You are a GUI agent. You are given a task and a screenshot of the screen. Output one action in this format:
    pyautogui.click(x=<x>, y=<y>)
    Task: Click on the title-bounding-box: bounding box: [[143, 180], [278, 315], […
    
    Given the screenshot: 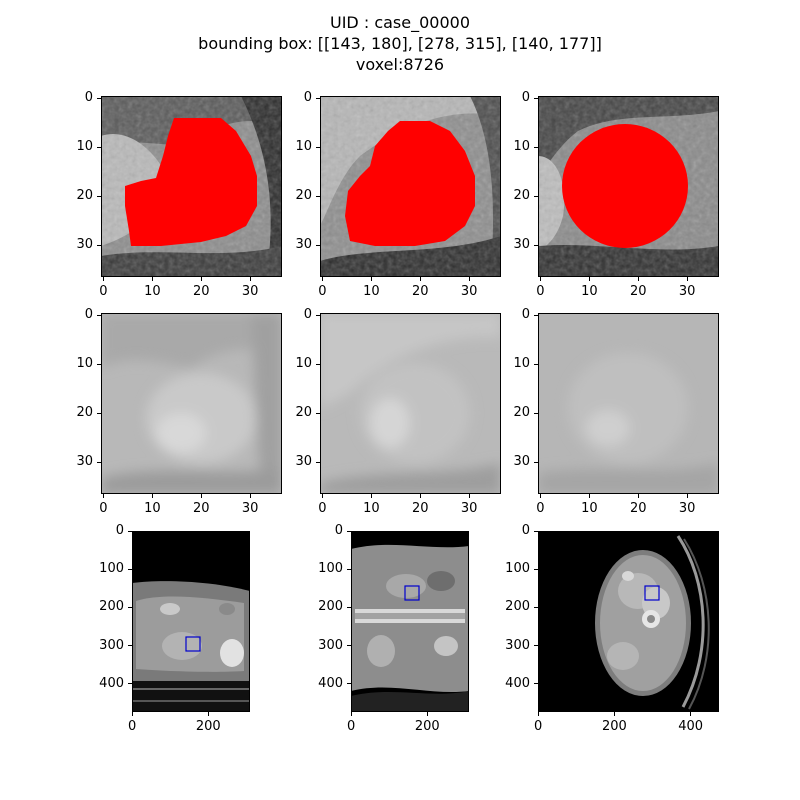 What is the action you would take?
    pyautogui.click(x=400, y=43)
    